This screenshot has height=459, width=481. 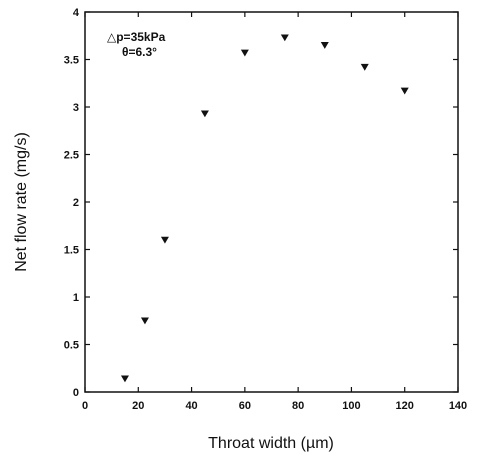 I want to click on x-tick-label: 0, so click(x=85, y=406).